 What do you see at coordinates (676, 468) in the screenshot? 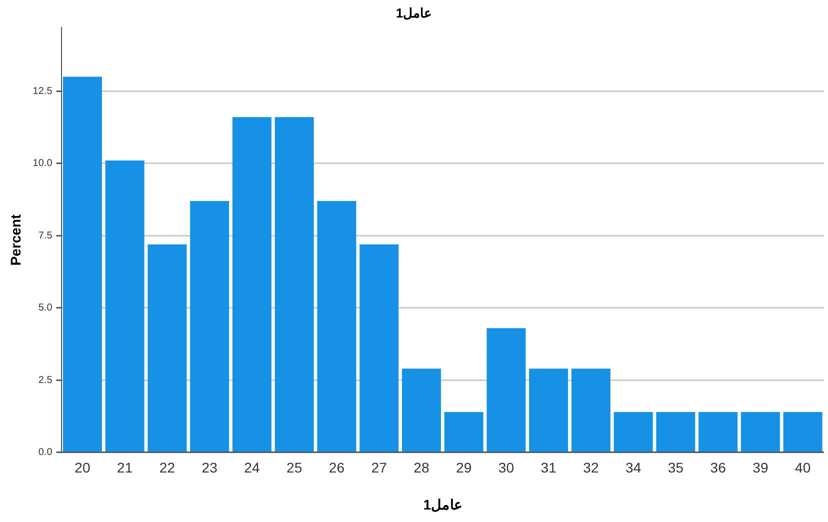
I see `x-tick-label: 35` at bounding box center [676, 468].